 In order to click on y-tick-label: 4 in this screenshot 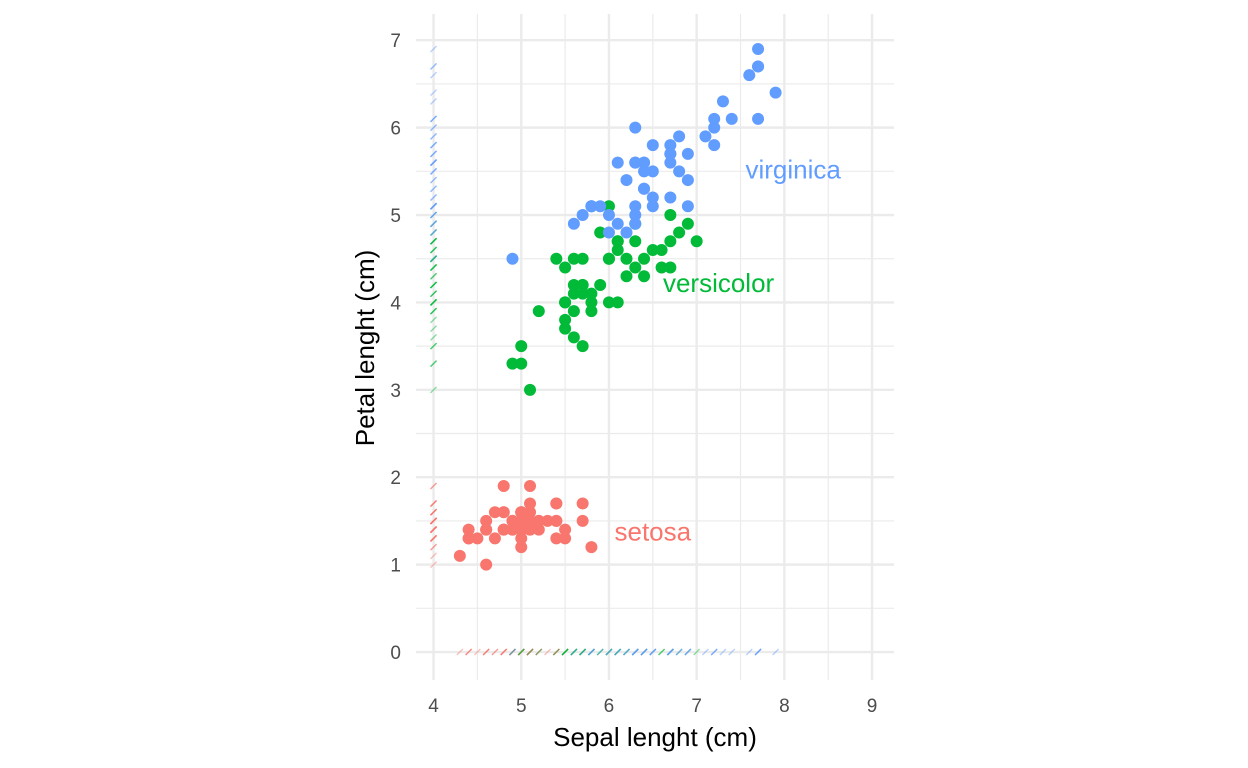, I will do `click(395, 303)`.